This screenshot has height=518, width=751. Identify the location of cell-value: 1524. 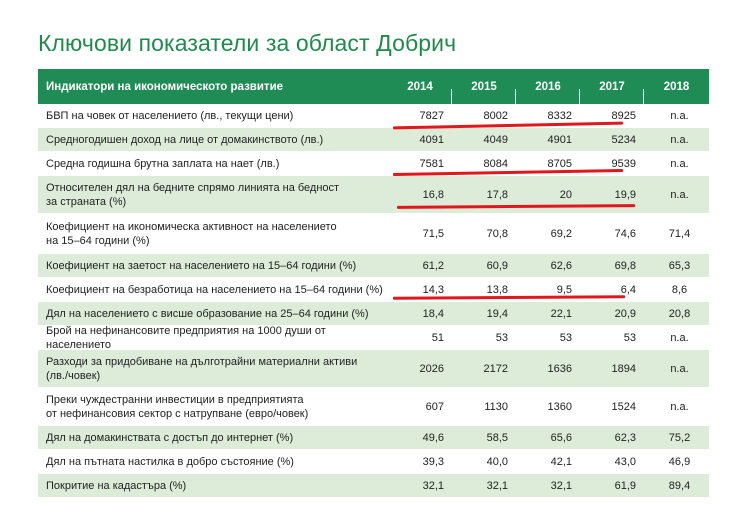
(623, 406).